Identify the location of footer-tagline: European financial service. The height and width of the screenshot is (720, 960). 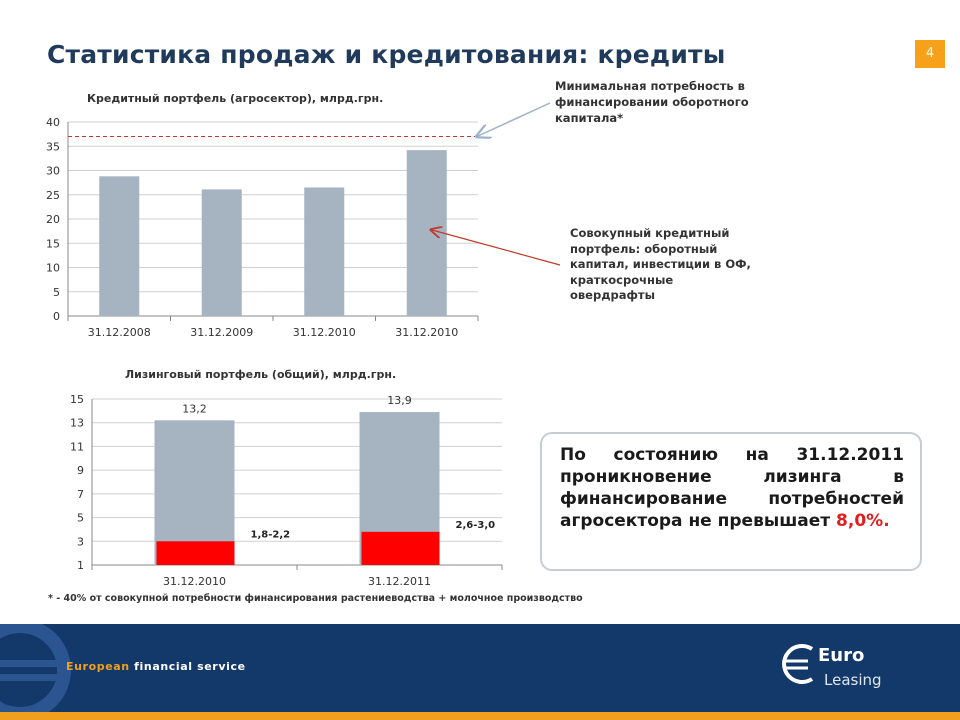
(156, 666).